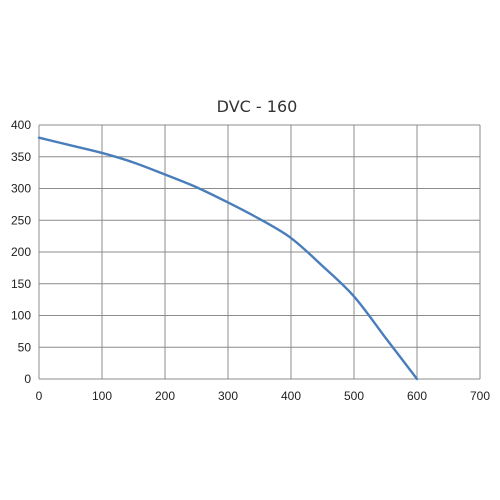  Describe the element at coordinates (25, 347) in the screenshot. I see `y-tick-label: 50` at that location.